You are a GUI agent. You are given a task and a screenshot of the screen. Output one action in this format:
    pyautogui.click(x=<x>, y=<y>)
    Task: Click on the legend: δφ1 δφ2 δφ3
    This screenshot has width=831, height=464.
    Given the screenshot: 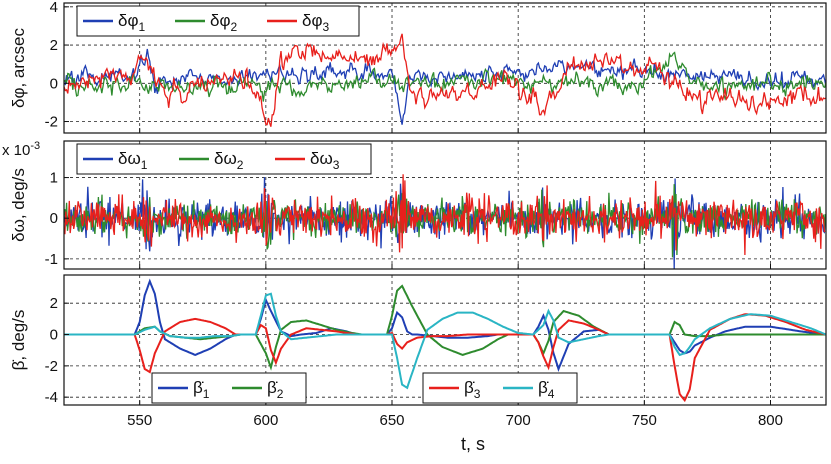 What is the action you would take?
    pyautogui.click(x=218, y=21)
    